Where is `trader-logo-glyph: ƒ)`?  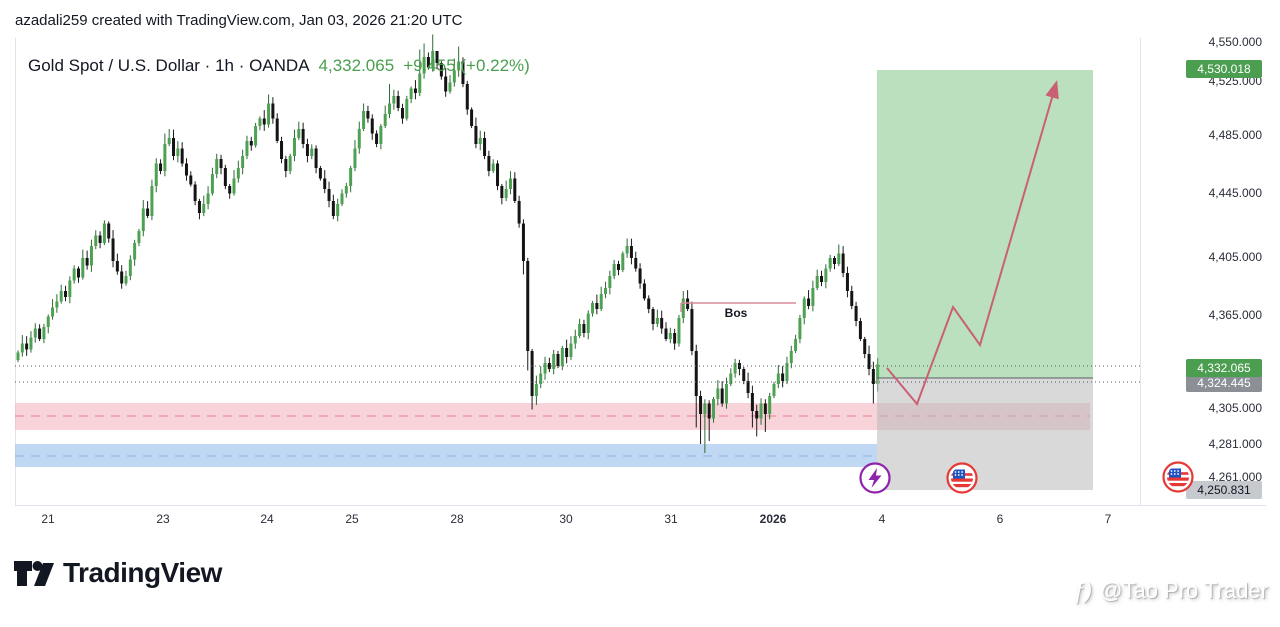
trader-logo-glyph: ƒ) is located at coordinates (1082, 590).